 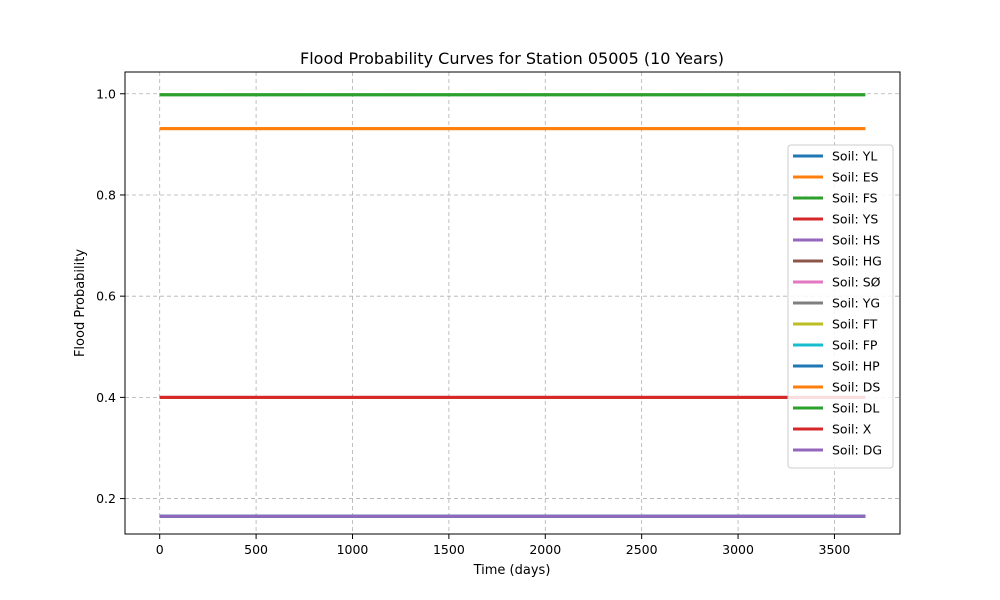 What do you see at coordinates (856, 282) in the screenshot?
I see `legend-label: Soil: SØ` at bounding box center [856, 282].